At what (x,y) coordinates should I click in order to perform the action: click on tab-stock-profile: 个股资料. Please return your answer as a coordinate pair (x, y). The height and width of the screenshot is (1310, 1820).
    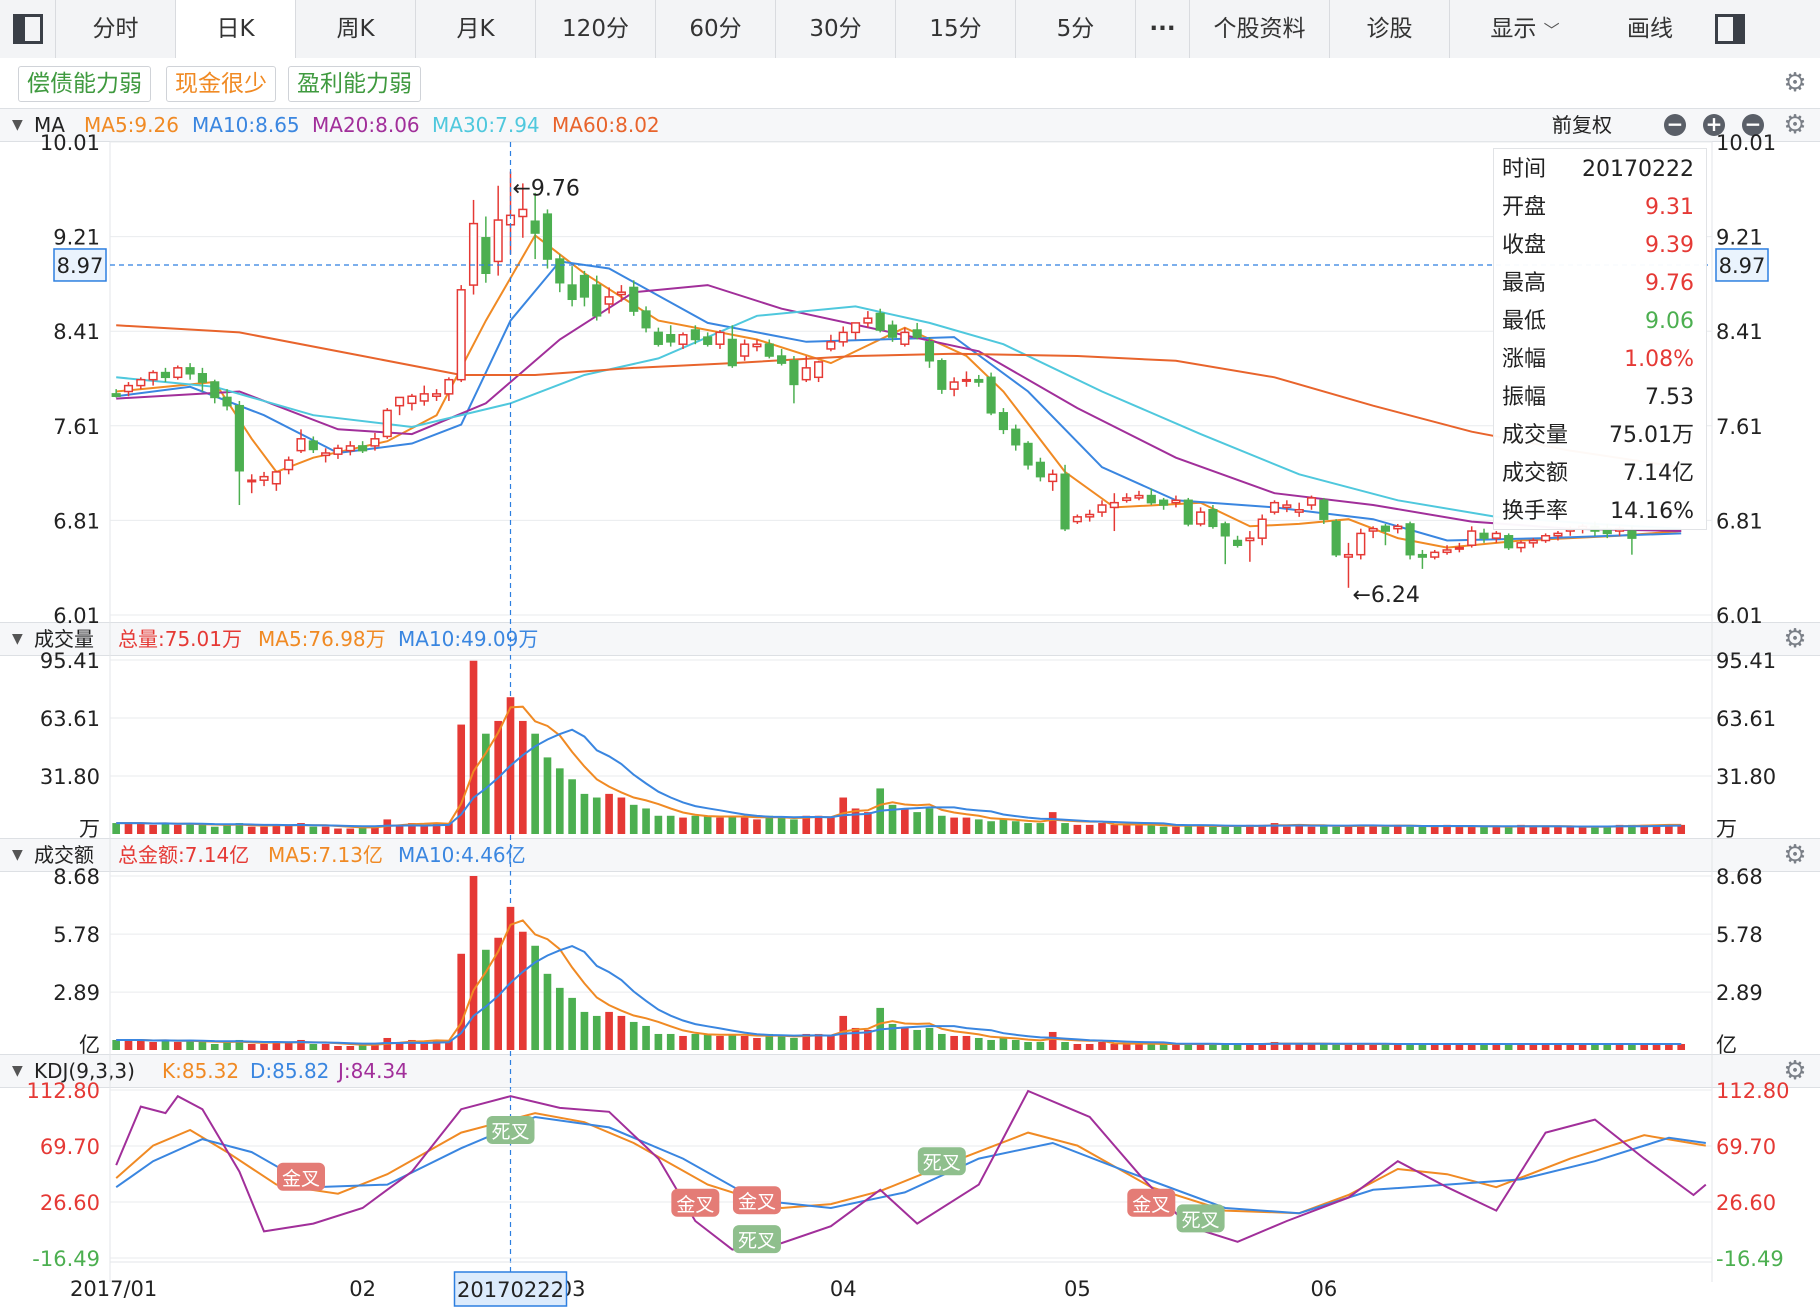
    Looking at the image, I should click on (1260, 29).